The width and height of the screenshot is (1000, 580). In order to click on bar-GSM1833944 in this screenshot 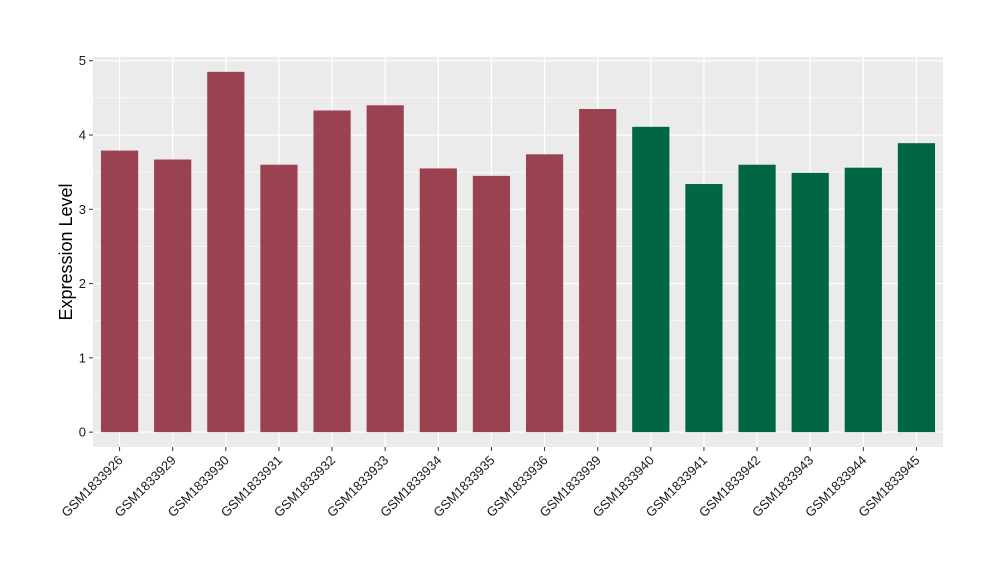, I will do `click(863, 300)`.